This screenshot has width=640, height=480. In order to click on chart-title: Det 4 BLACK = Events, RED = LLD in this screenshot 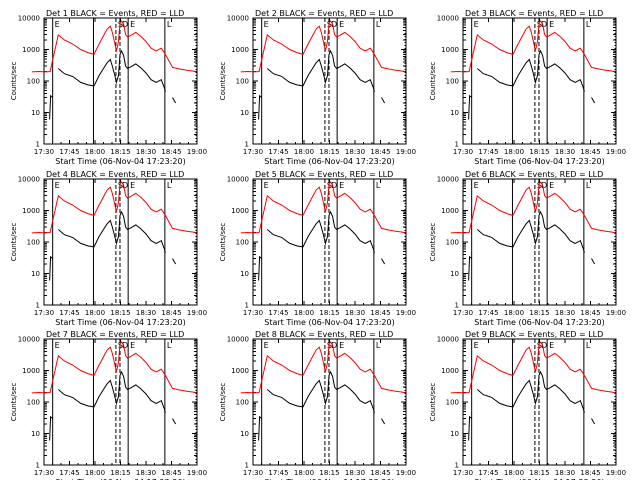, I will do `click(115, 174)`.